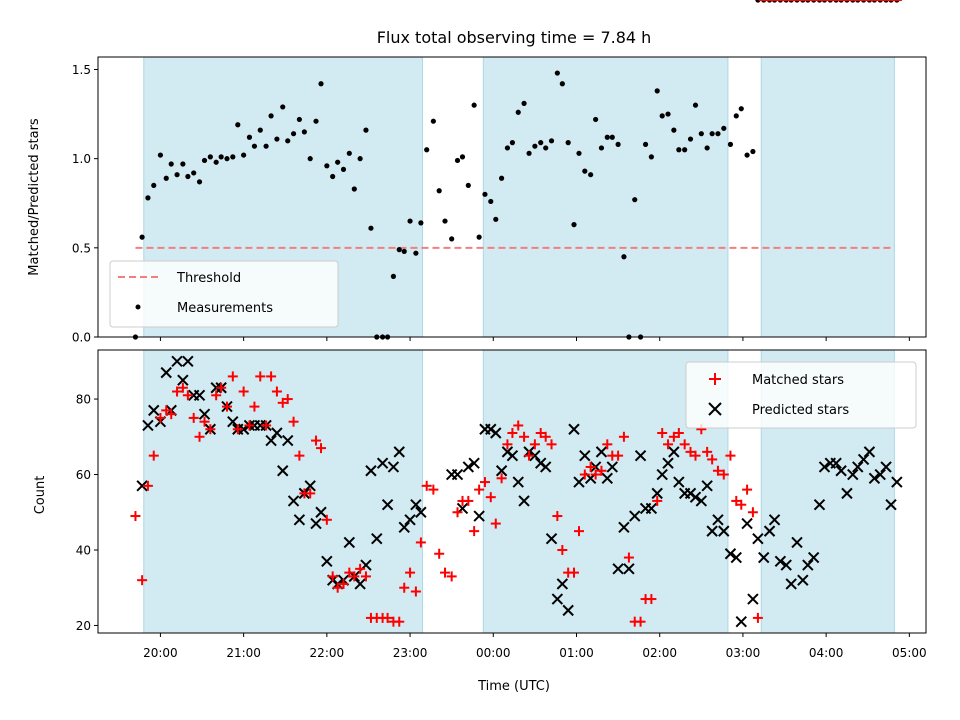 The height and width of the screenshot is (720, 960). I want to click on legend-bottom-box, so click(801, 395).